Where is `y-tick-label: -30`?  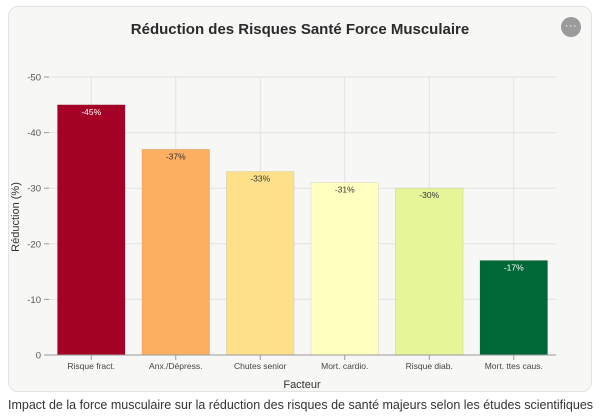 y-tick-label: -30 is located at coordinates (34, 189).